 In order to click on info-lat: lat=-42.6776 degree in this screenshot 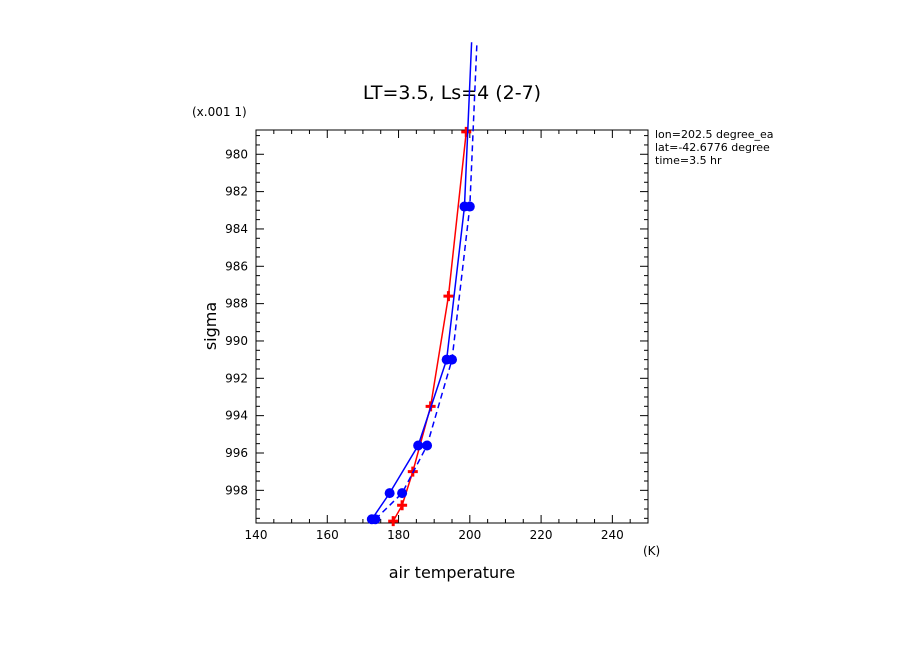, I will do `click(712, 147)`.